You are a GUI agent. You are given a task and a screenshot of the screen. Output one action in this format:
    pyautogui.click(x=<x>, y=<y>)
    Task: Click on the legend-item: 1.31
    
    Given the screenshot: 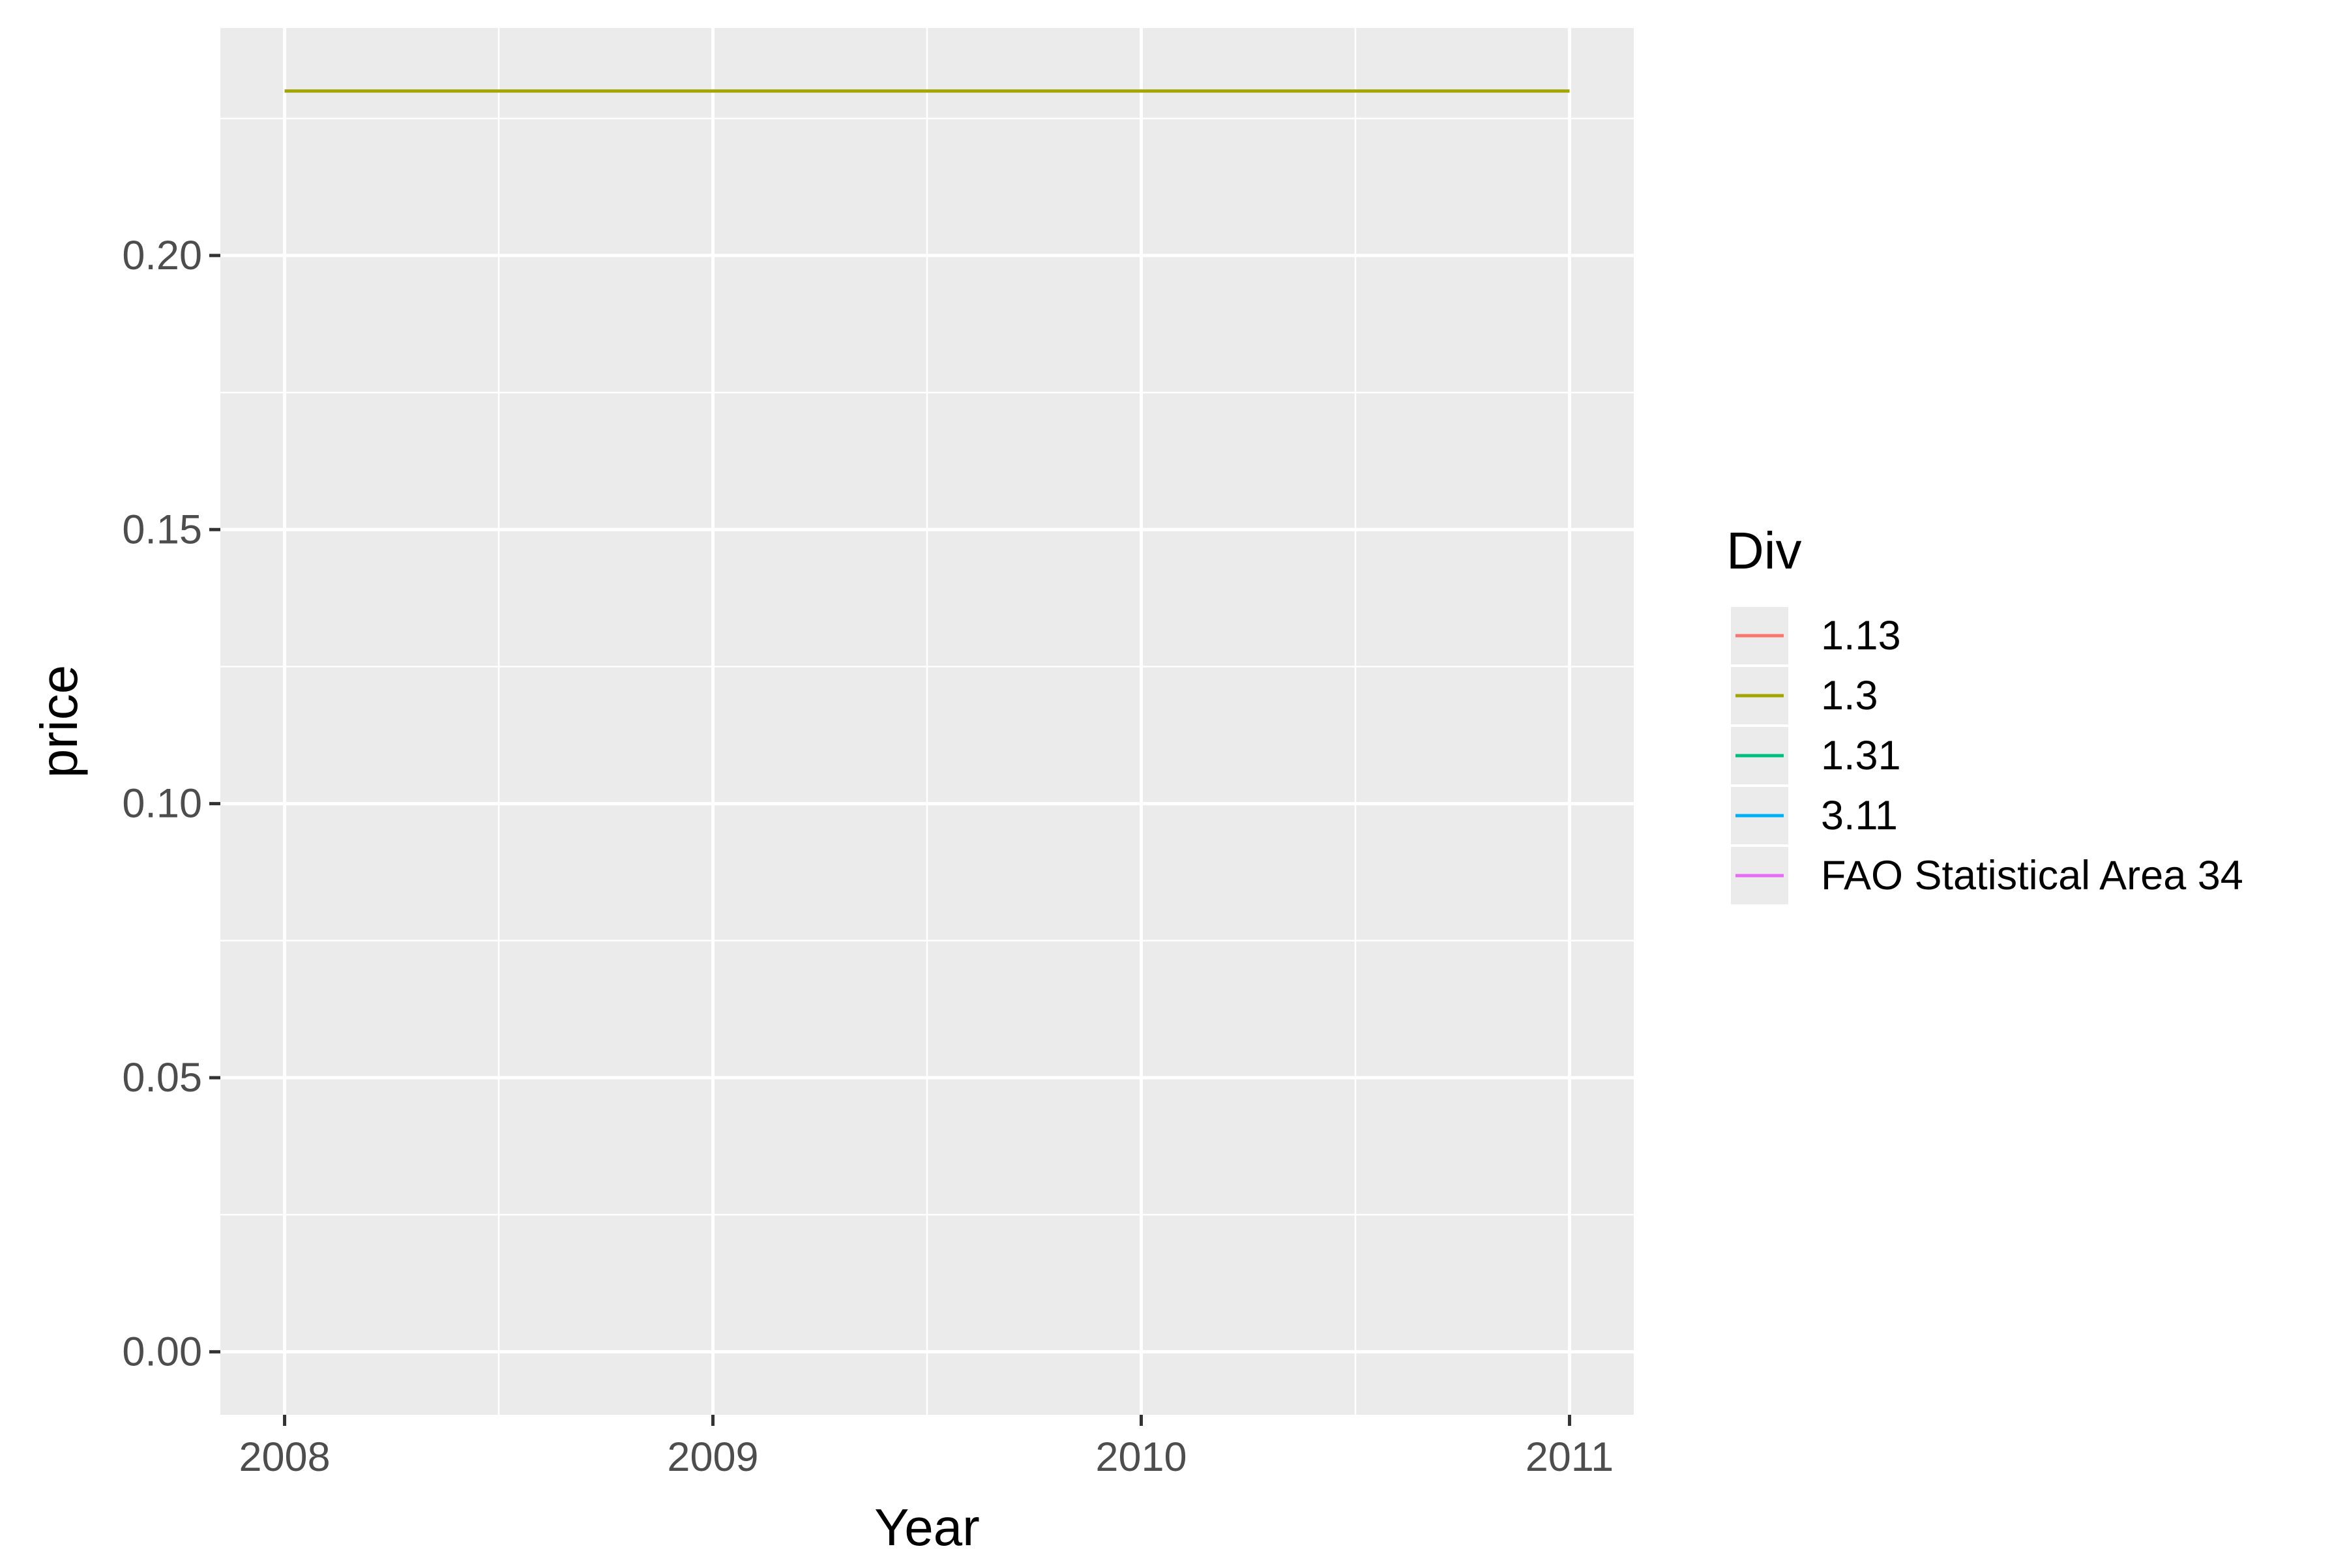 What is the action you would take?
    pyautogui.click(x=1814, y=756)
    